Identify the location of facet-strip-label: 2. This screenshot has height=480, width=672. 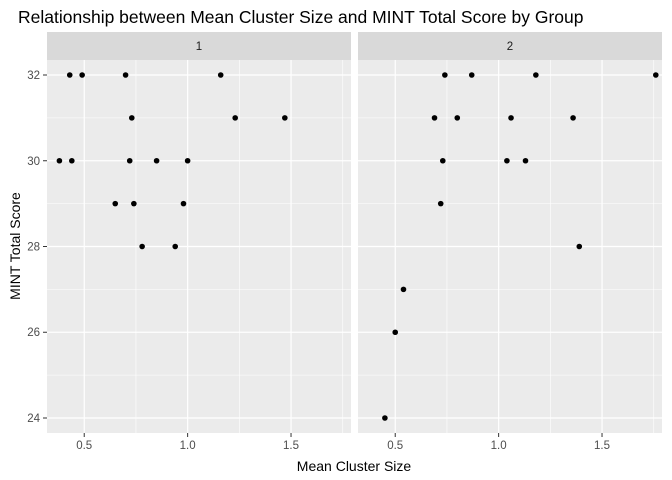
(510, 47).